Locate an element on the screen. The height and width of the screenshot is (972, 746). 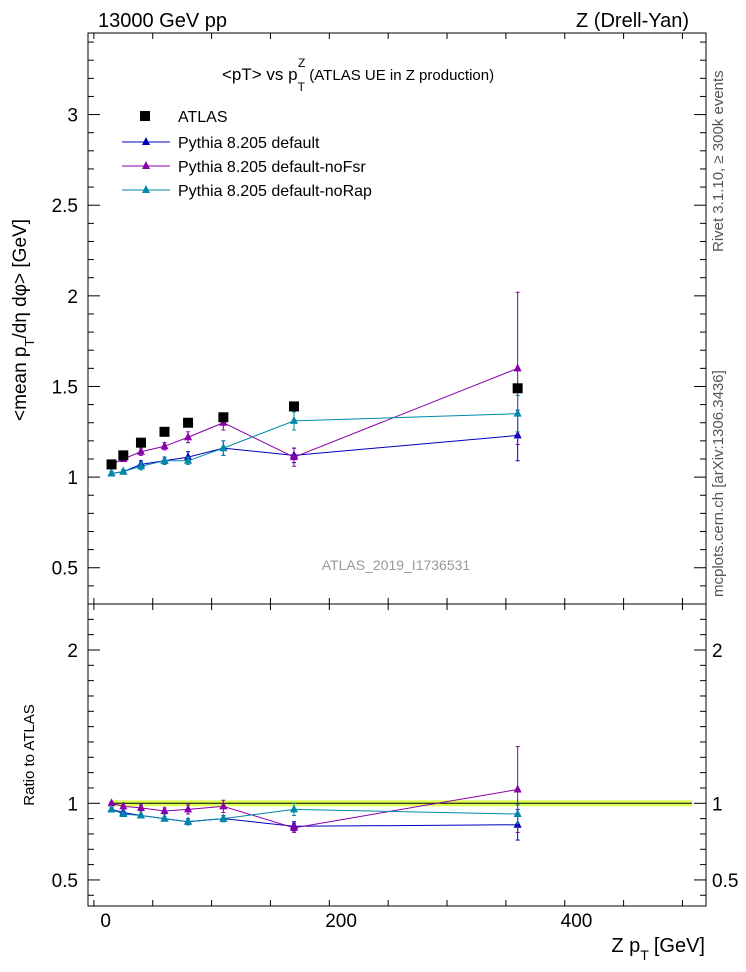
header-left: 13000 GeV pp is located at coordinates (162, 21).